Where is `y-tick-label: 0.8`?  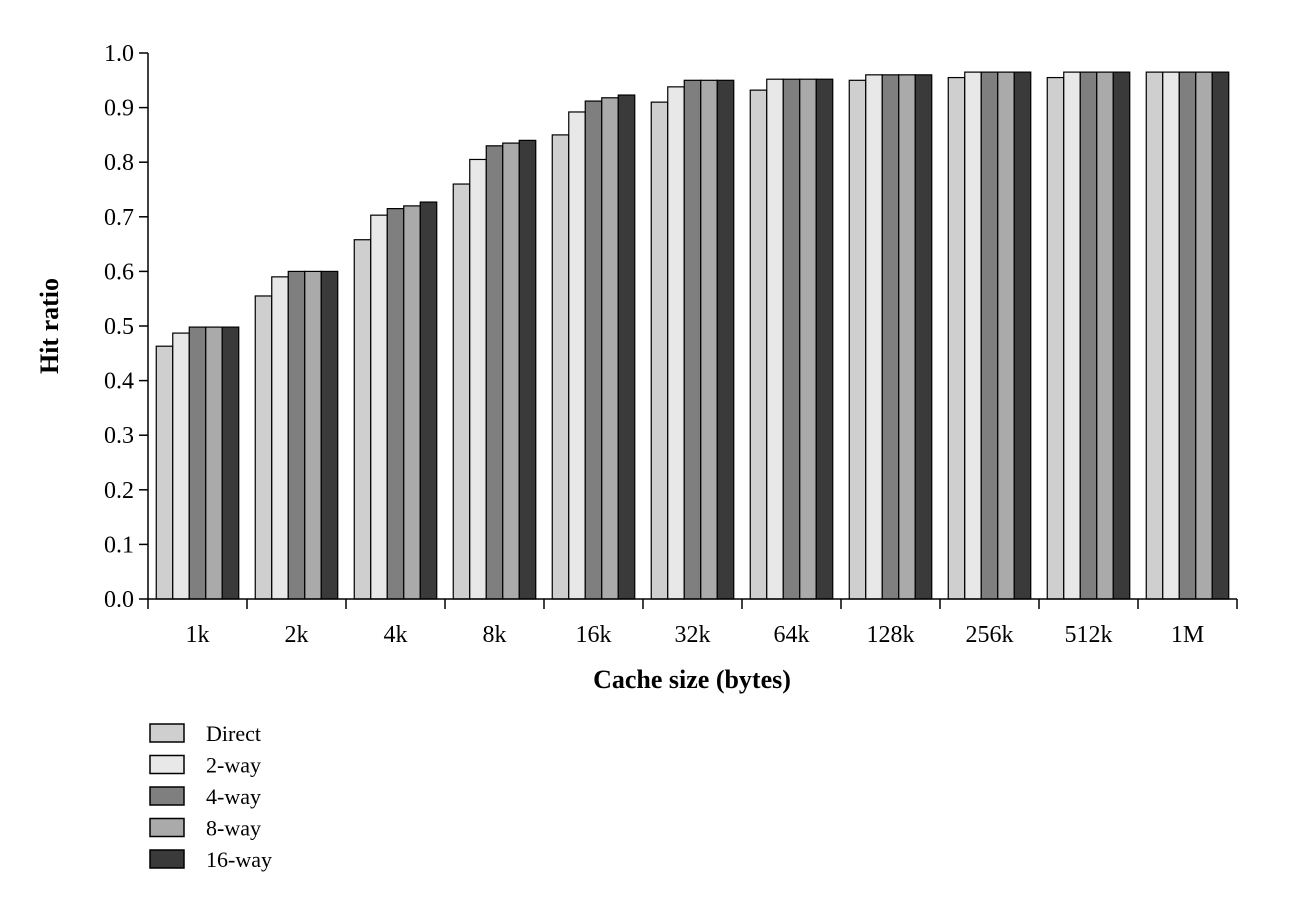 y-tick-label: 0.8 is located at coordinates (119, 163).